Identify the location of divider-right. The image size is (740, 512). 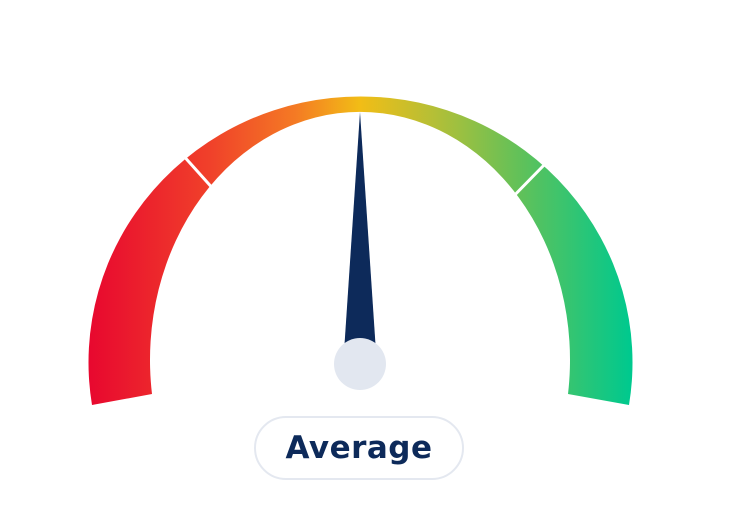
(525, 184).